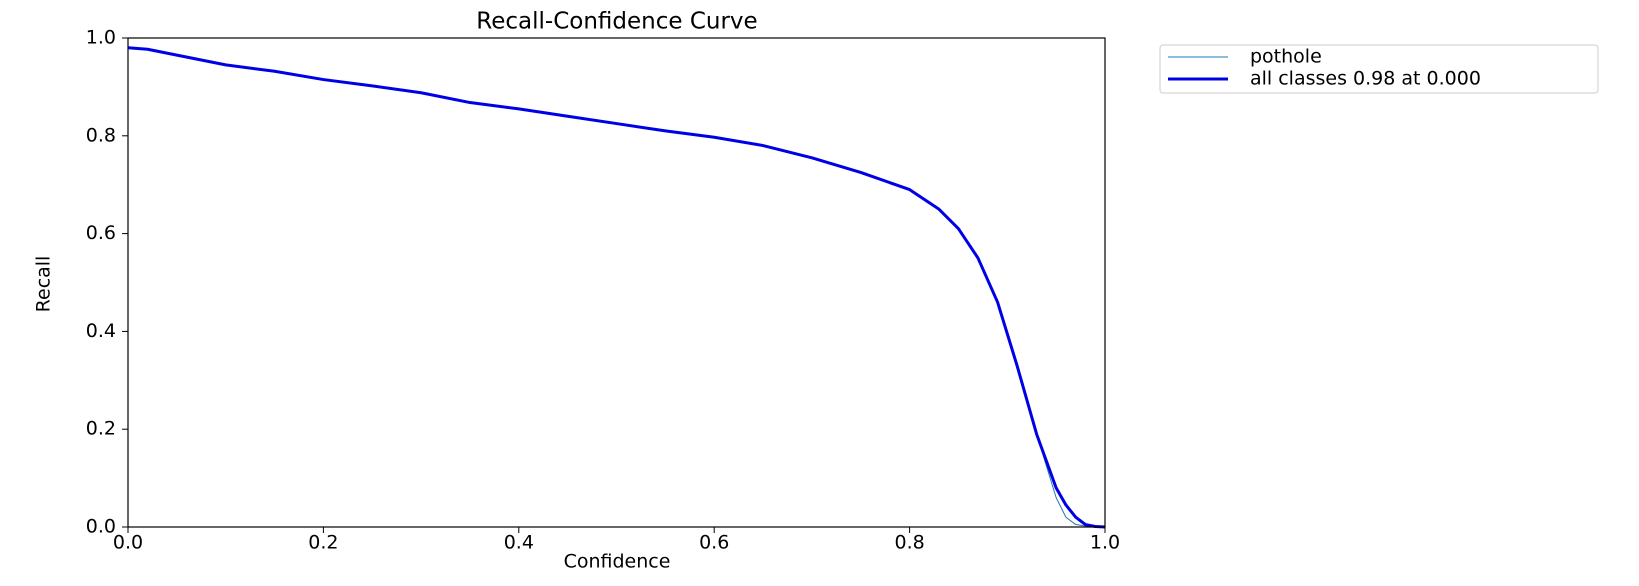  Describe the element at coordinates (101, 527) in the screenshot. I see `y-tick-label: 0.0` at that location.